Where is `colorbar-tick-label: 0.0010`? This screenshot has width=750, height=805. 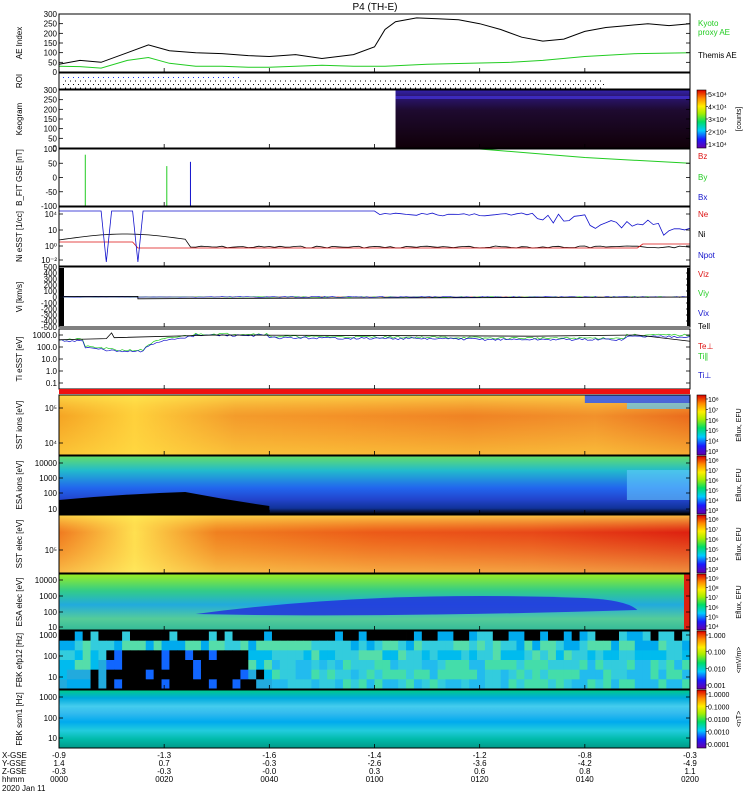 colorbar-tick-label: 0.0010 is located at coordinates (719, 733).